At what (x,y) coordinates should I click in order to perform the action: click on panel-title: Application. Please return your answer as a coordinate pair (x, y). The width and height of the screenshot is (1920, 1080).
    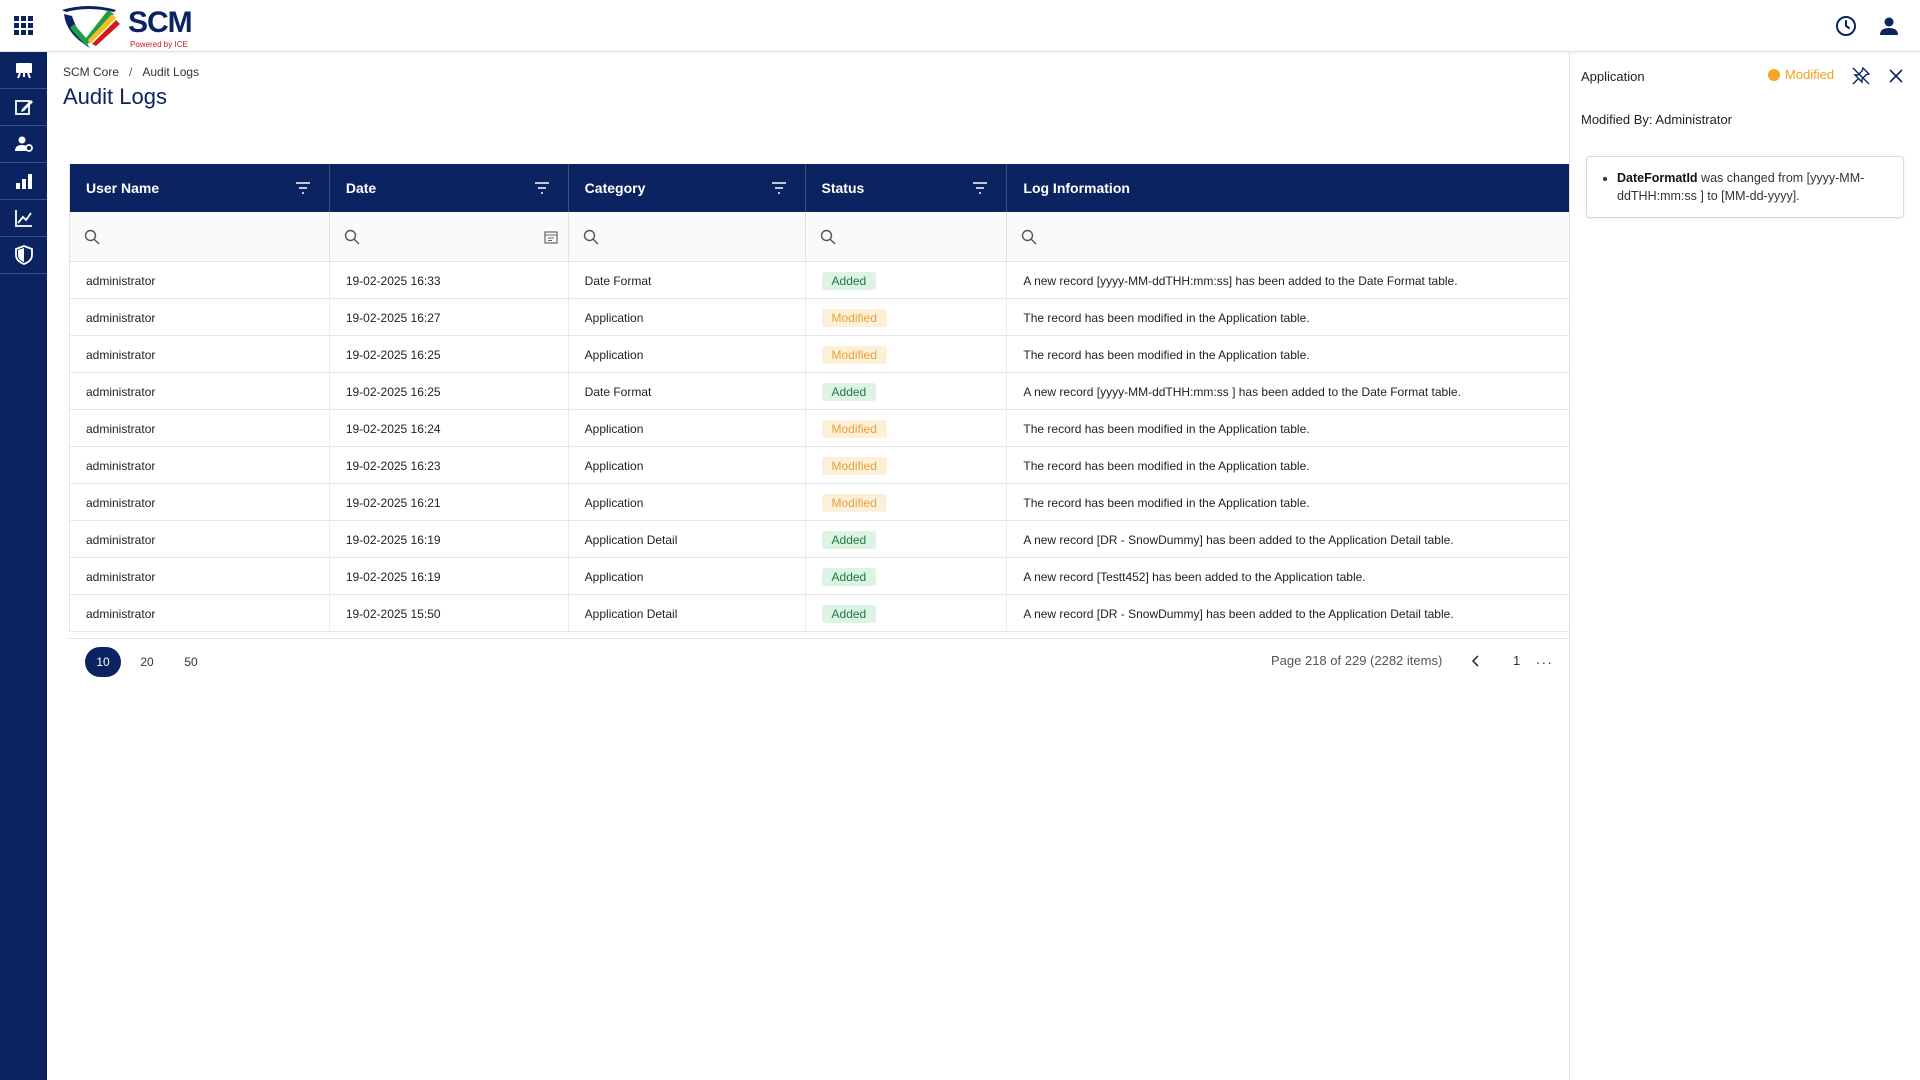
    Looking at the image, I should click on (1613, 76).